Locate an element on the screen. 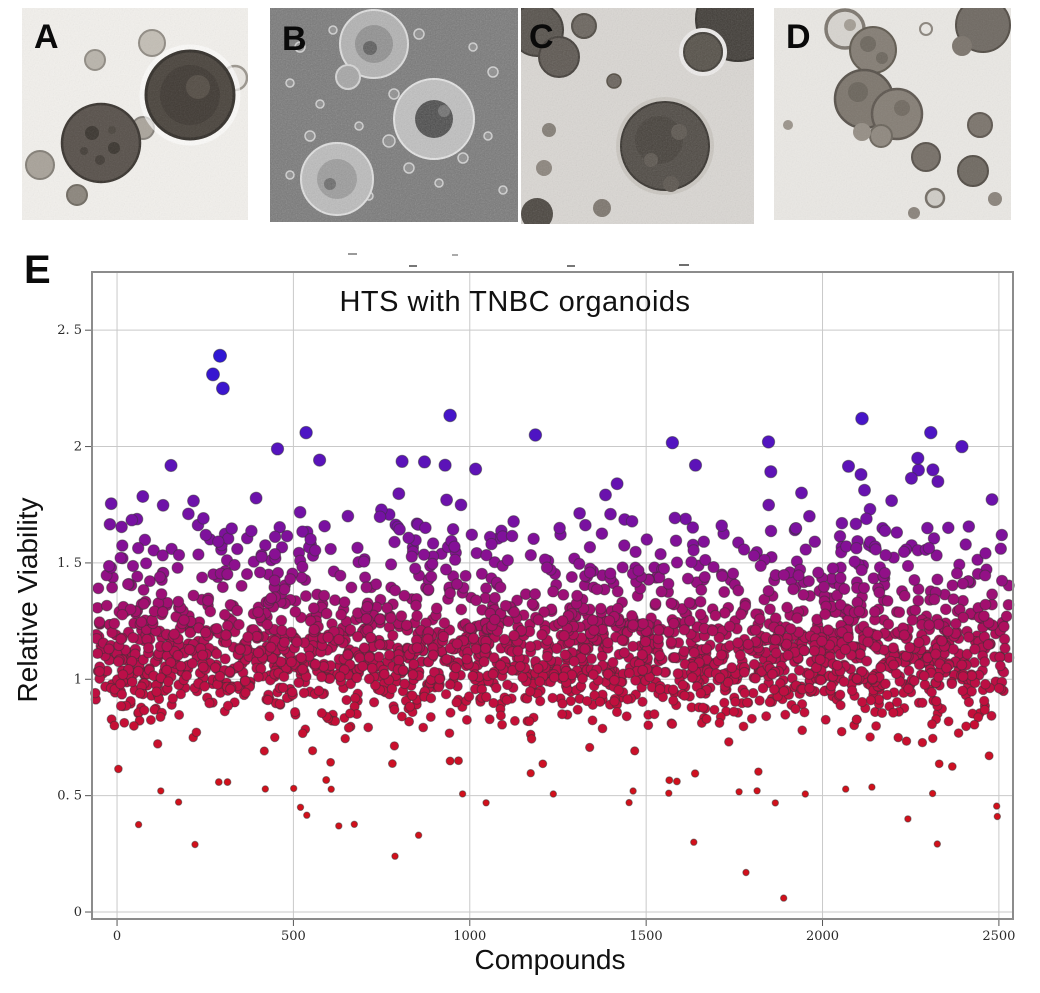 This screenshot has height=993, width=1040. svg-text: 1500 is located at coordinates (646, 936).